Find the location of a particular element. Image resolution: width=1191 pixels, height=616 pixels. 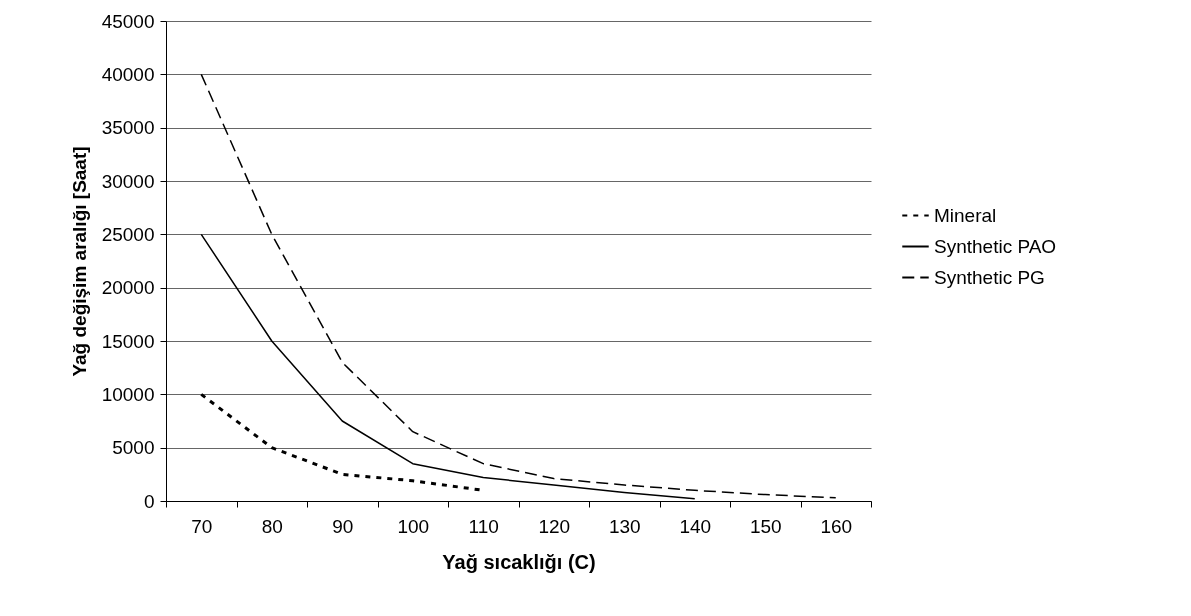

x-tick-label: 140 is located at coordinates (695, 526).